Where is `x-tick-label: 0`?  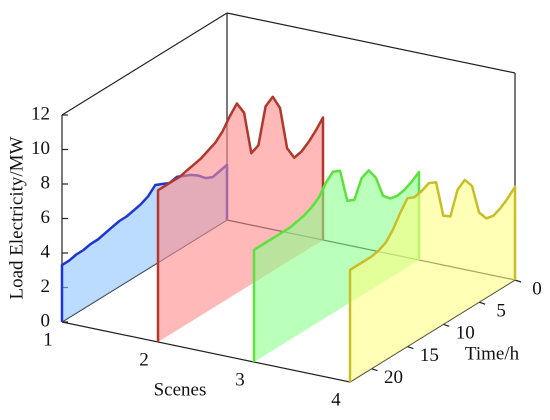 x-tick-label: 0 is located at coordinates (537, 288).